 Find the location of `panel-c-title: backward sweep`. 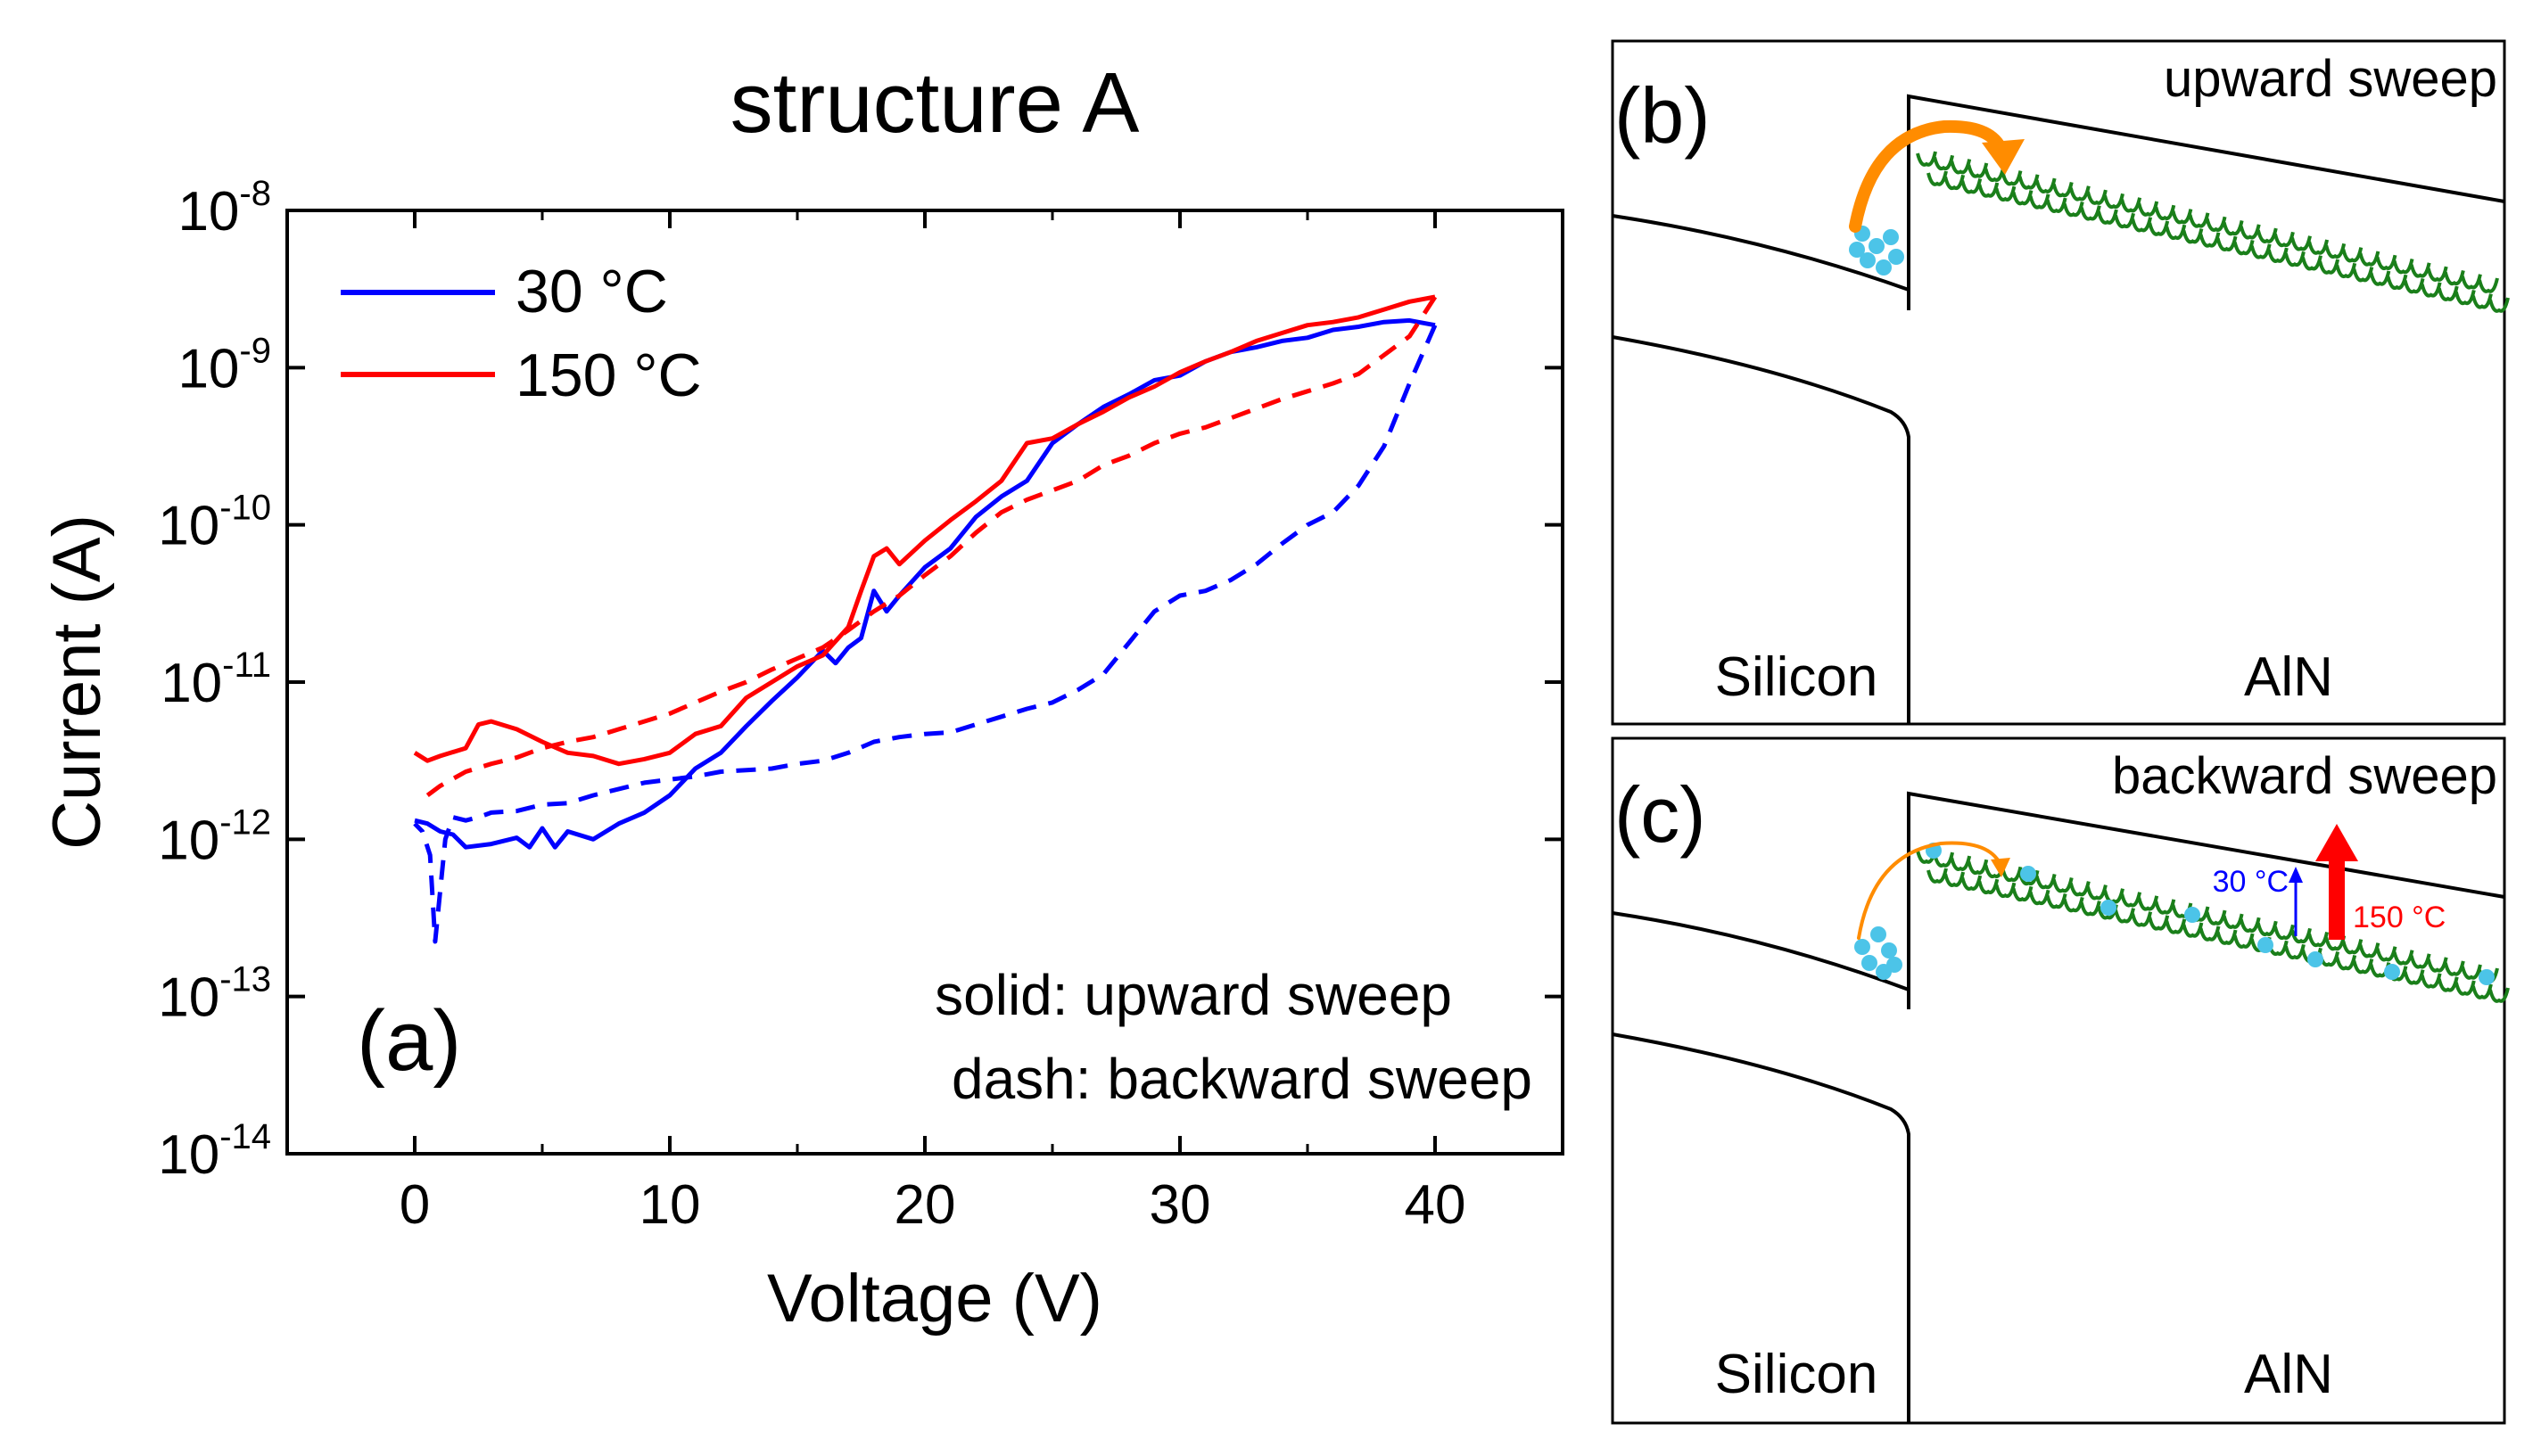

panel-c-title: backward sweep is located at coordinates (2304, 776).